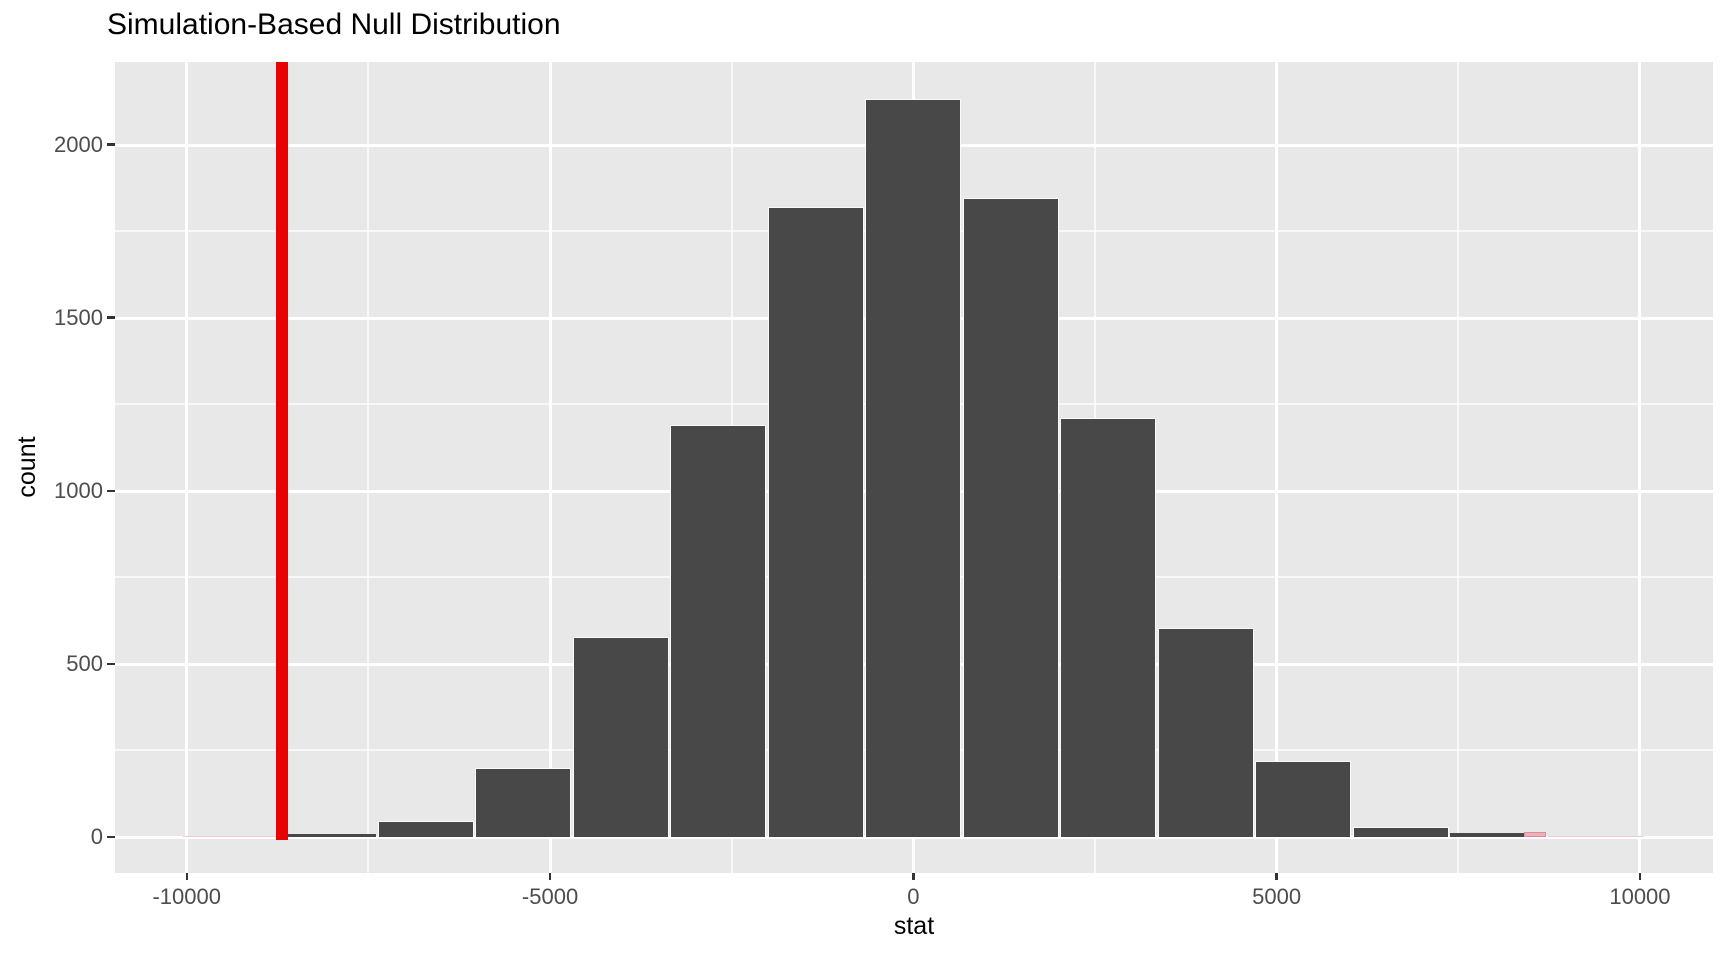  I want to click on x-axis-title: stat, so click(914, 926).